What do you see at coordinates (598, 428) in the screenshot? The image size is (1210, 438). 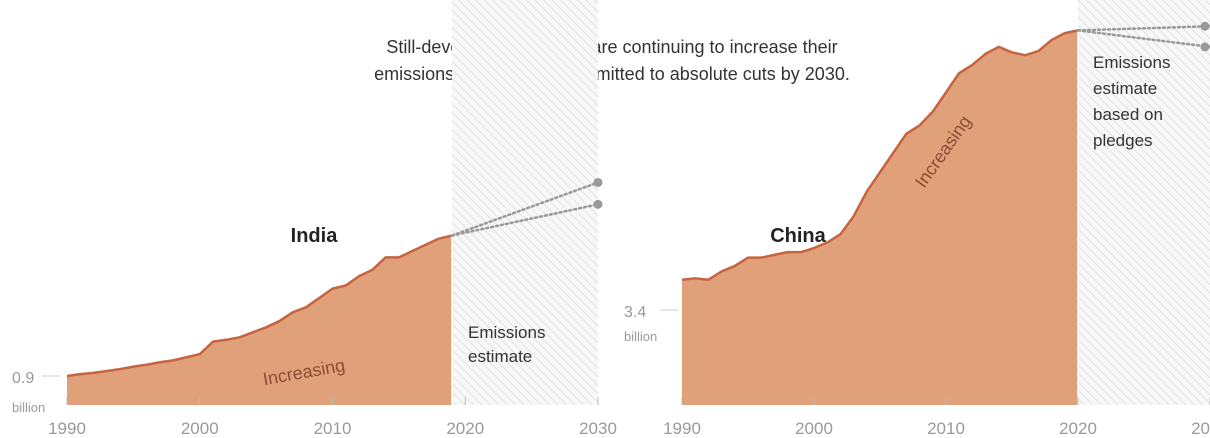 I see `india-x-tick-label-2030: 2030` at bounding box center [598, 428].